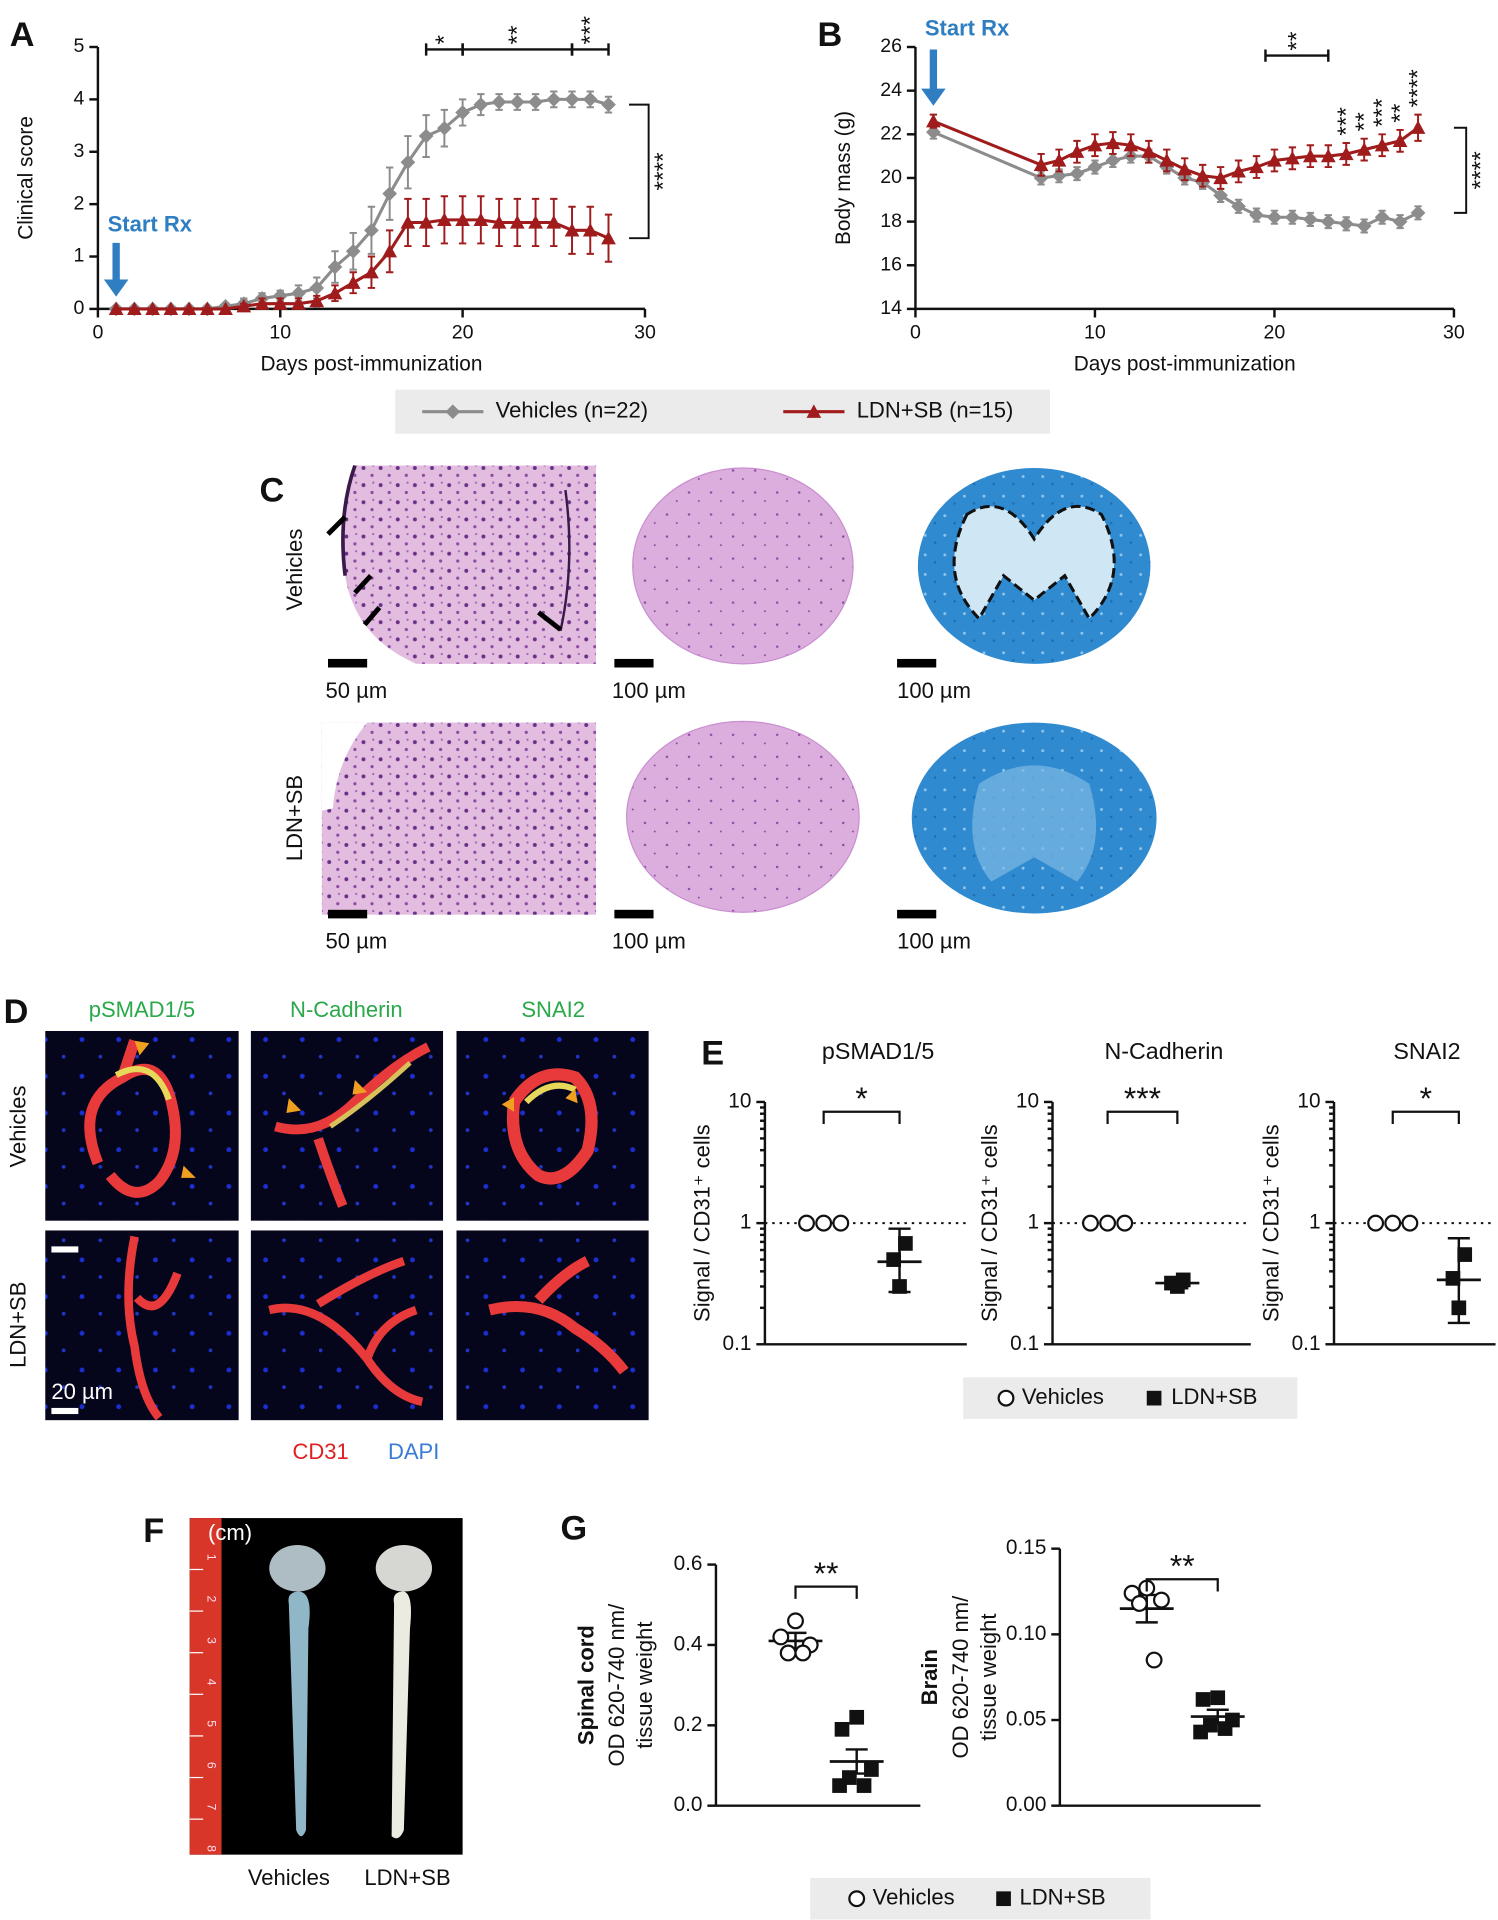  What do you see at coordinates (1214, 1396) in the screenshot?
I see `legend-label: LDN+SB` at bounding box center [1214, 1396].